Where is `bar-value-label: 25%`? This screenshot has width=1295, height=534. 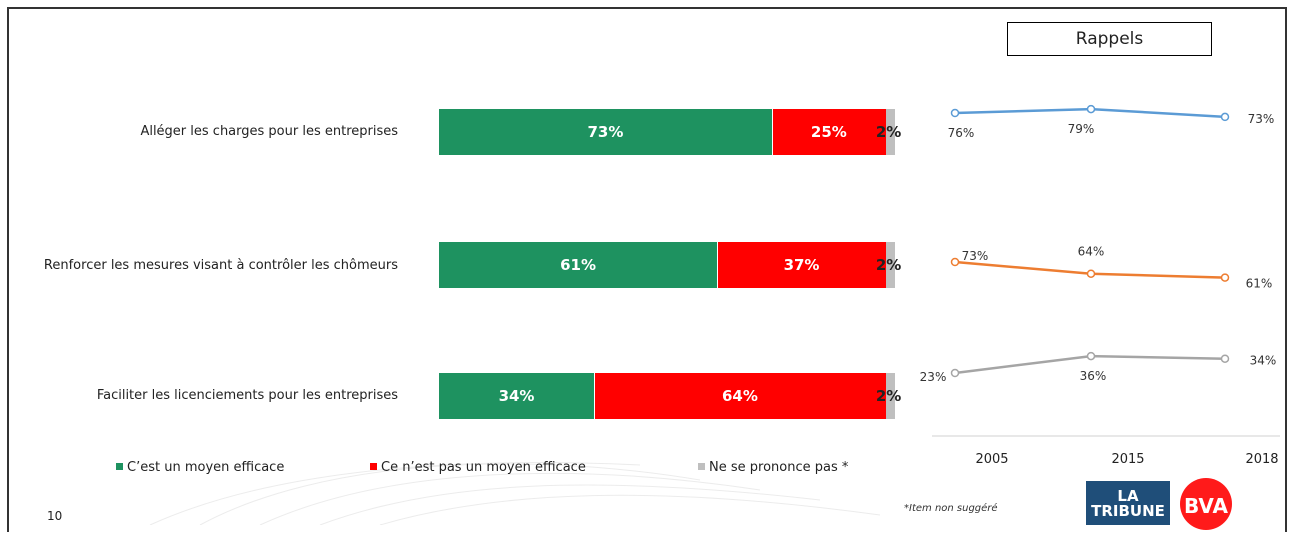 bar-value-label: 25% is located at coordinates (828, 132).